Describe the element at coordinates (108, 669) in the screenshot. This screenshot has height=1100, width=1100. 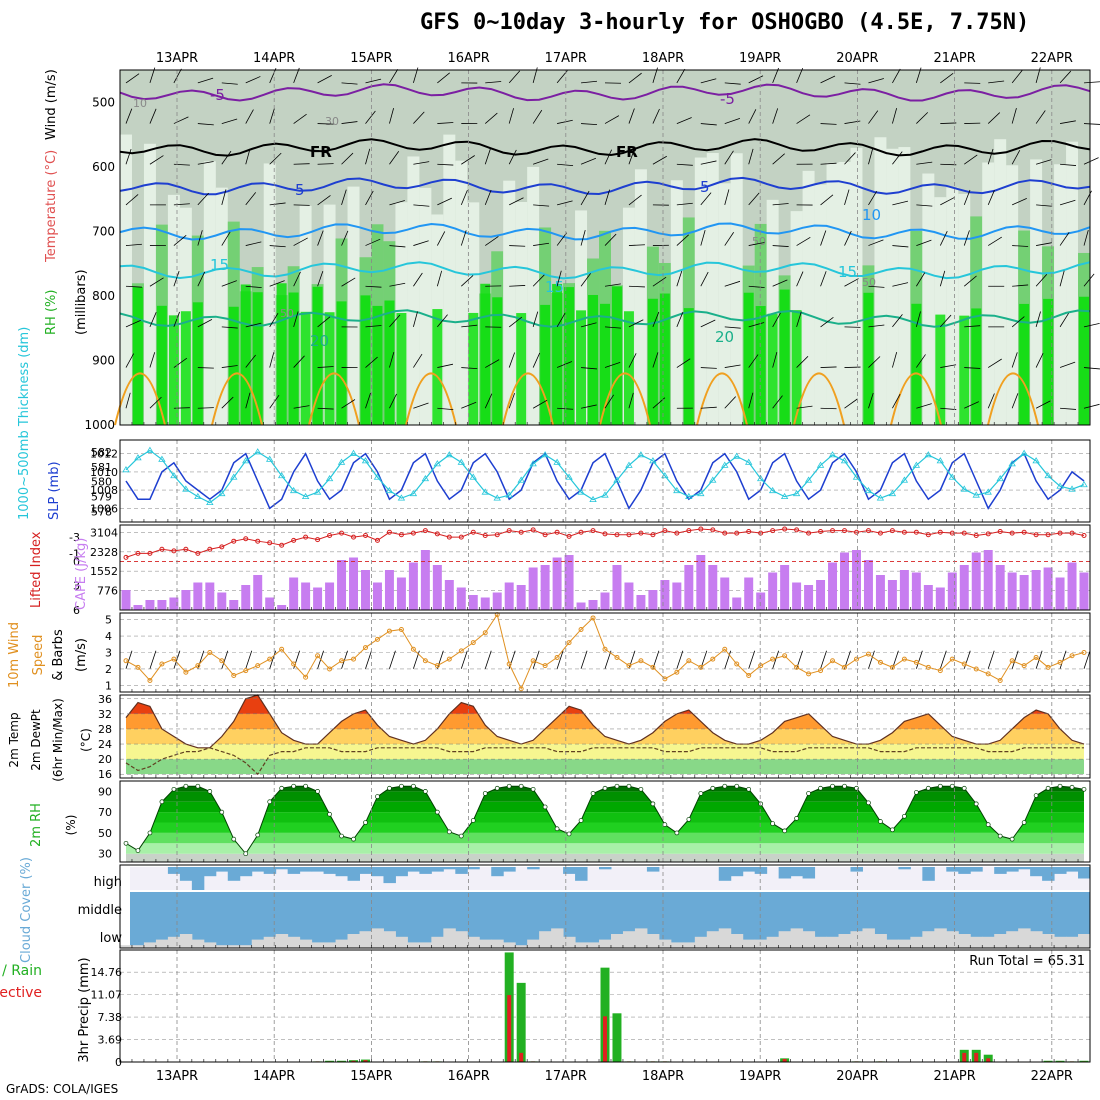
I see `wind10-tick: 2` at that location.